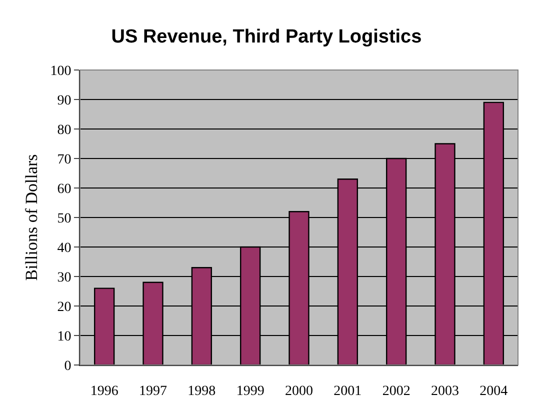 The width and height of the screenshot is (533, 415). I want to click on y-tick-label: 30, so click(64, 278).